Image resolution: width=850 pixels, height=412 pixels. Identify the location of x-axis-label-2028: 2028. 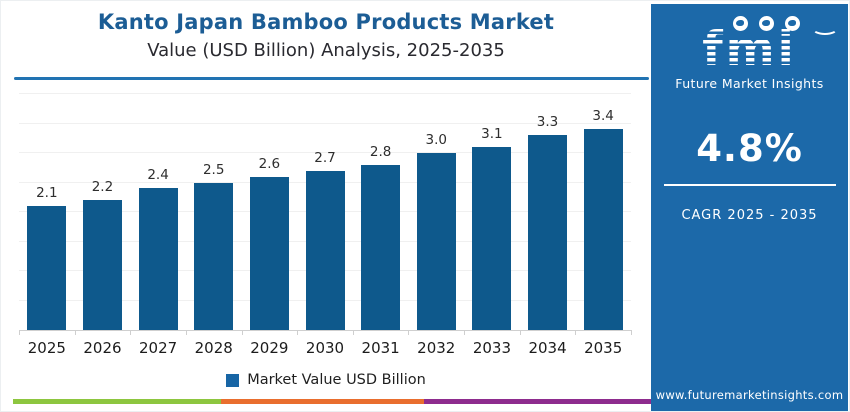
(213, 348).